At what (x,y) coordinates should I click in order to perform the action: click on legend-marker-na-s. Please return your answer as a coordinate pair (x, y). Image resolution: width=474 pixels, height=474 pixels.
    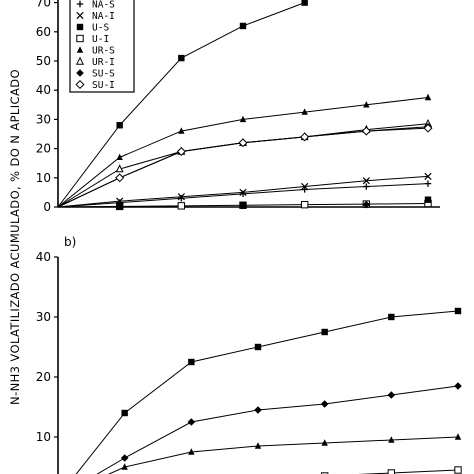
    Looking at the image, I should click on (80, 4).